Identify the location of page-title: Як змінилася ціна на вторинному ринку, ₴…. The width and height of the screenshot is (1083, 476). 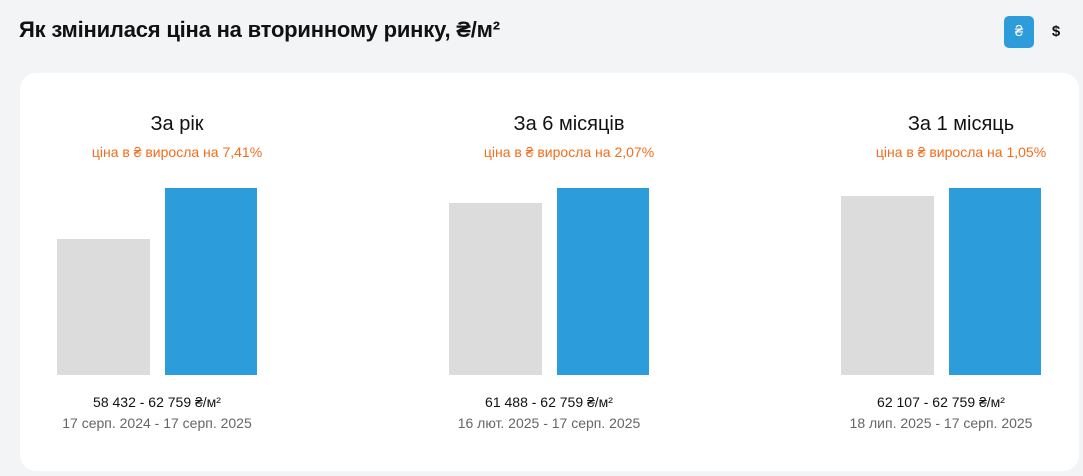
(259, 29).